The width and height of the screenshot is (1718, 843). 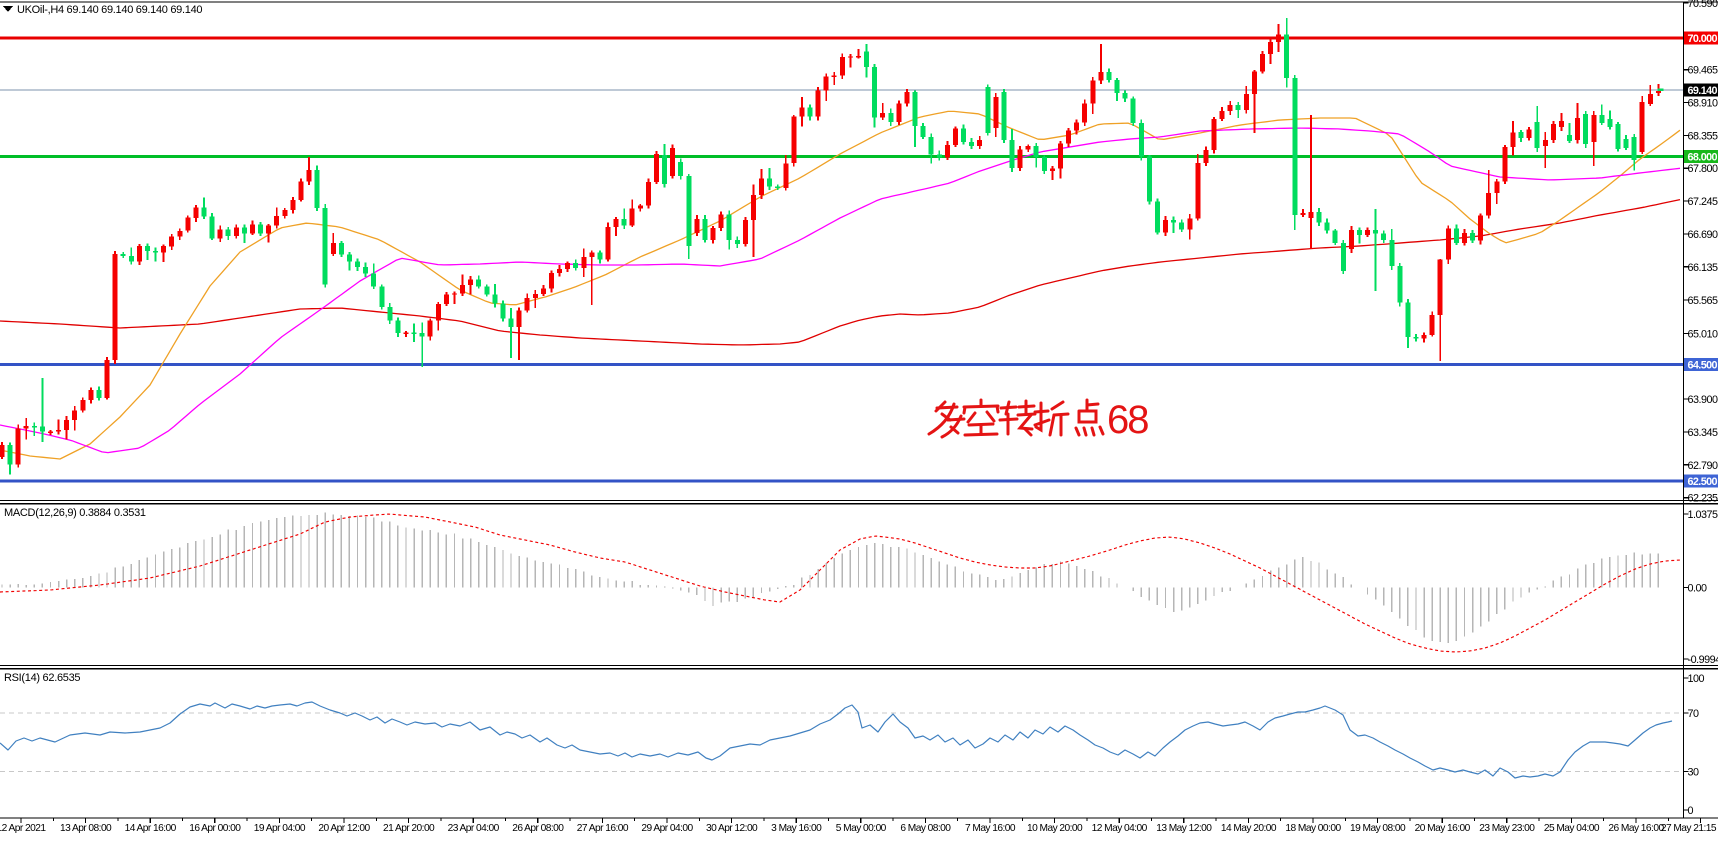 I want to click on svg-text: 7 May 16:00, so click(x=990, y=828).